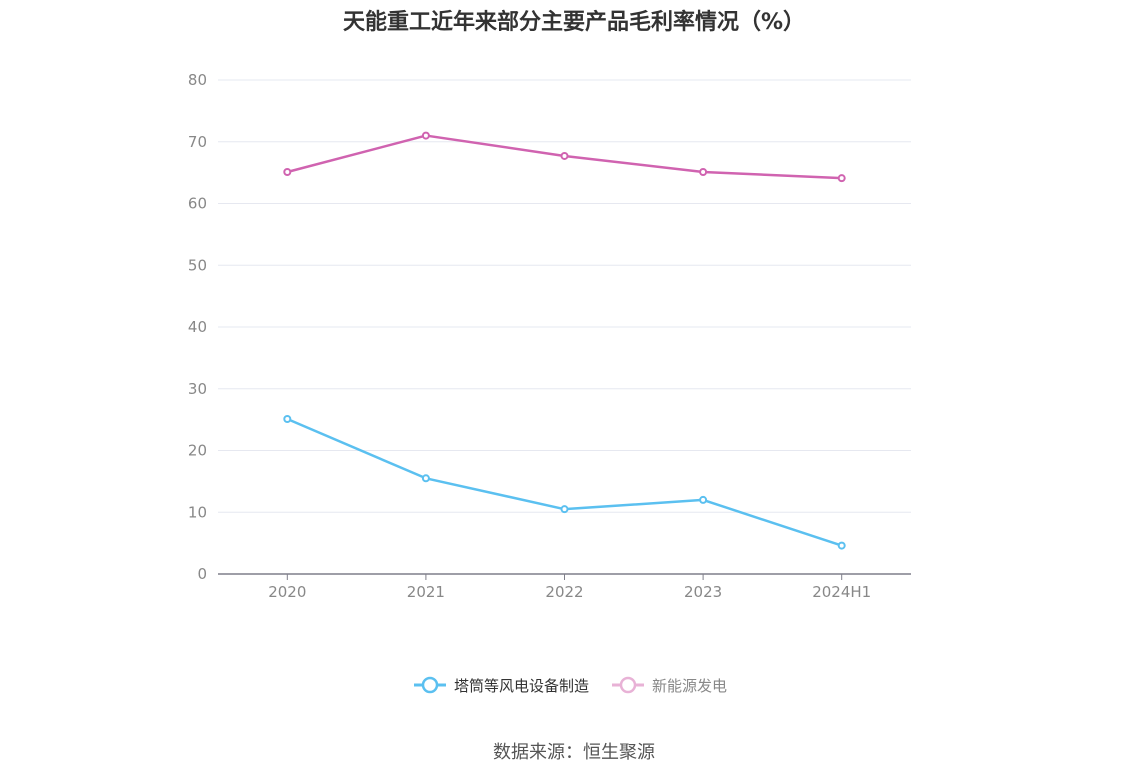 The width and height of the screenshot is (1148, 776). Describe the element at coordinates (197, 204) in the screenshot. I see `y-tick-label-60: 60` at that location.